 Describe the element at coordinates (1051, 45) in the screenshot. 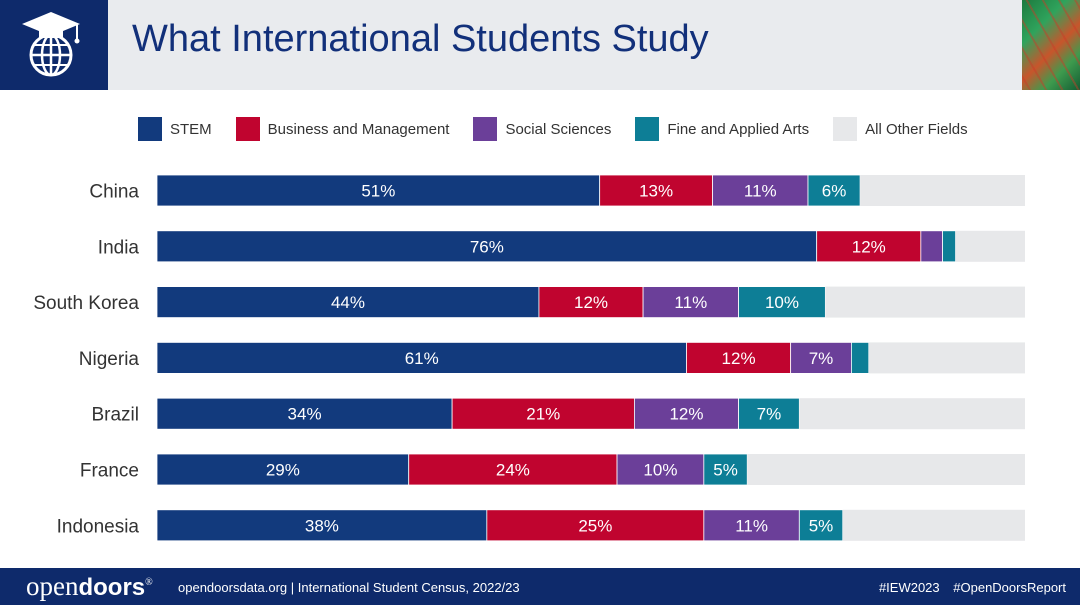

I see `decorative-leaf-image` at that location.